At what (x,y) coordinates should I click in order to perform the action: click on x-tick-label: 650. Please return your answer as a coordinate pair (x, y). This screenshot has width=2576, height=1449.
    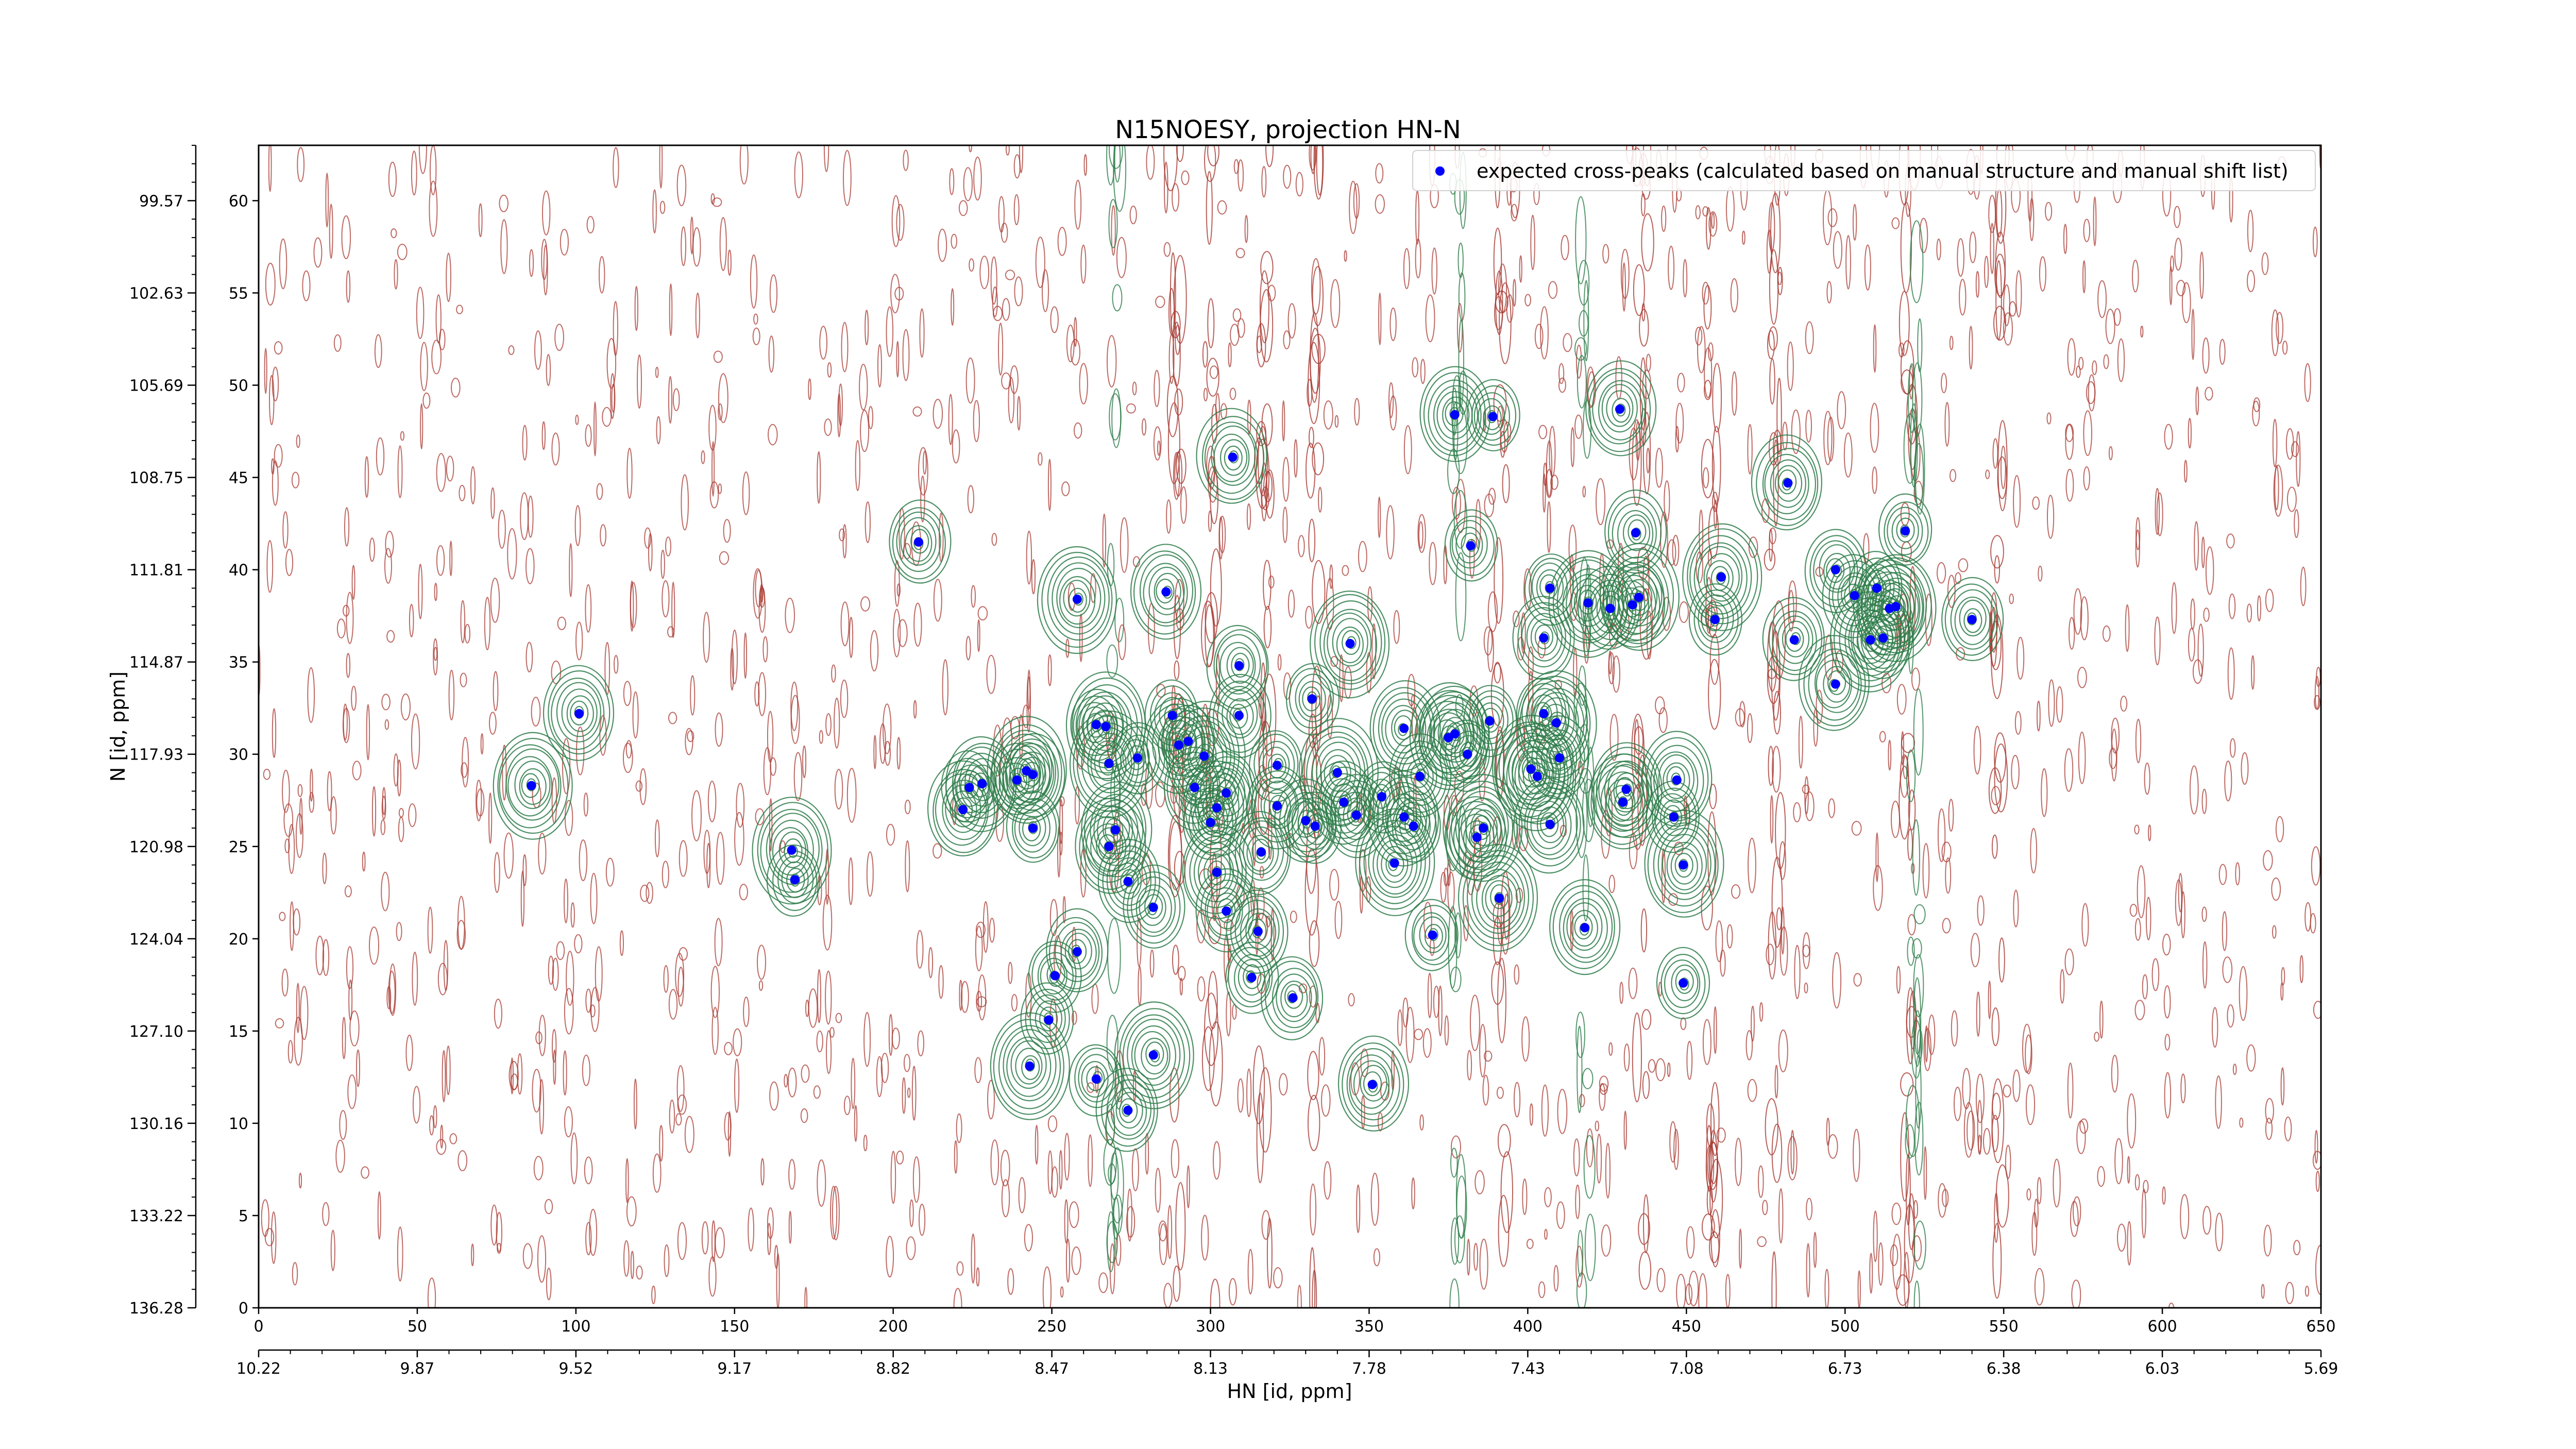
    Looking at the image, I should click on (2320, 1327).